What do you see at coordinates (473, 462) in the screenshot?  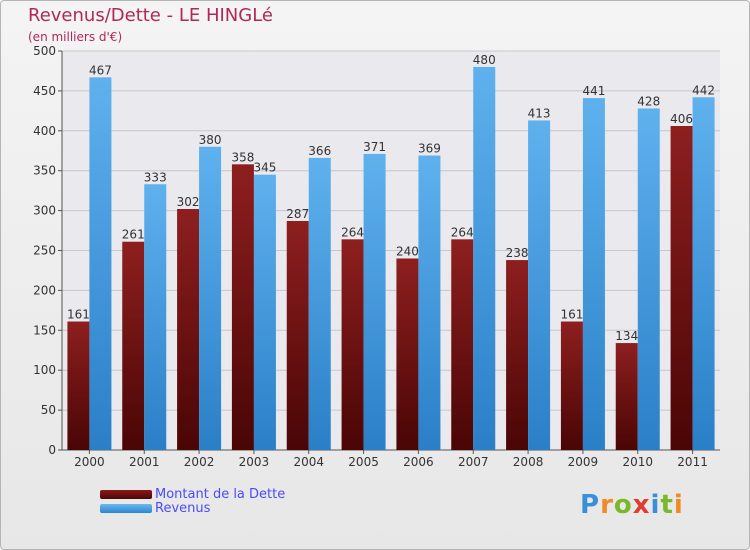 I see `x-tick-label: 2007` at bounding box center [473, 462].